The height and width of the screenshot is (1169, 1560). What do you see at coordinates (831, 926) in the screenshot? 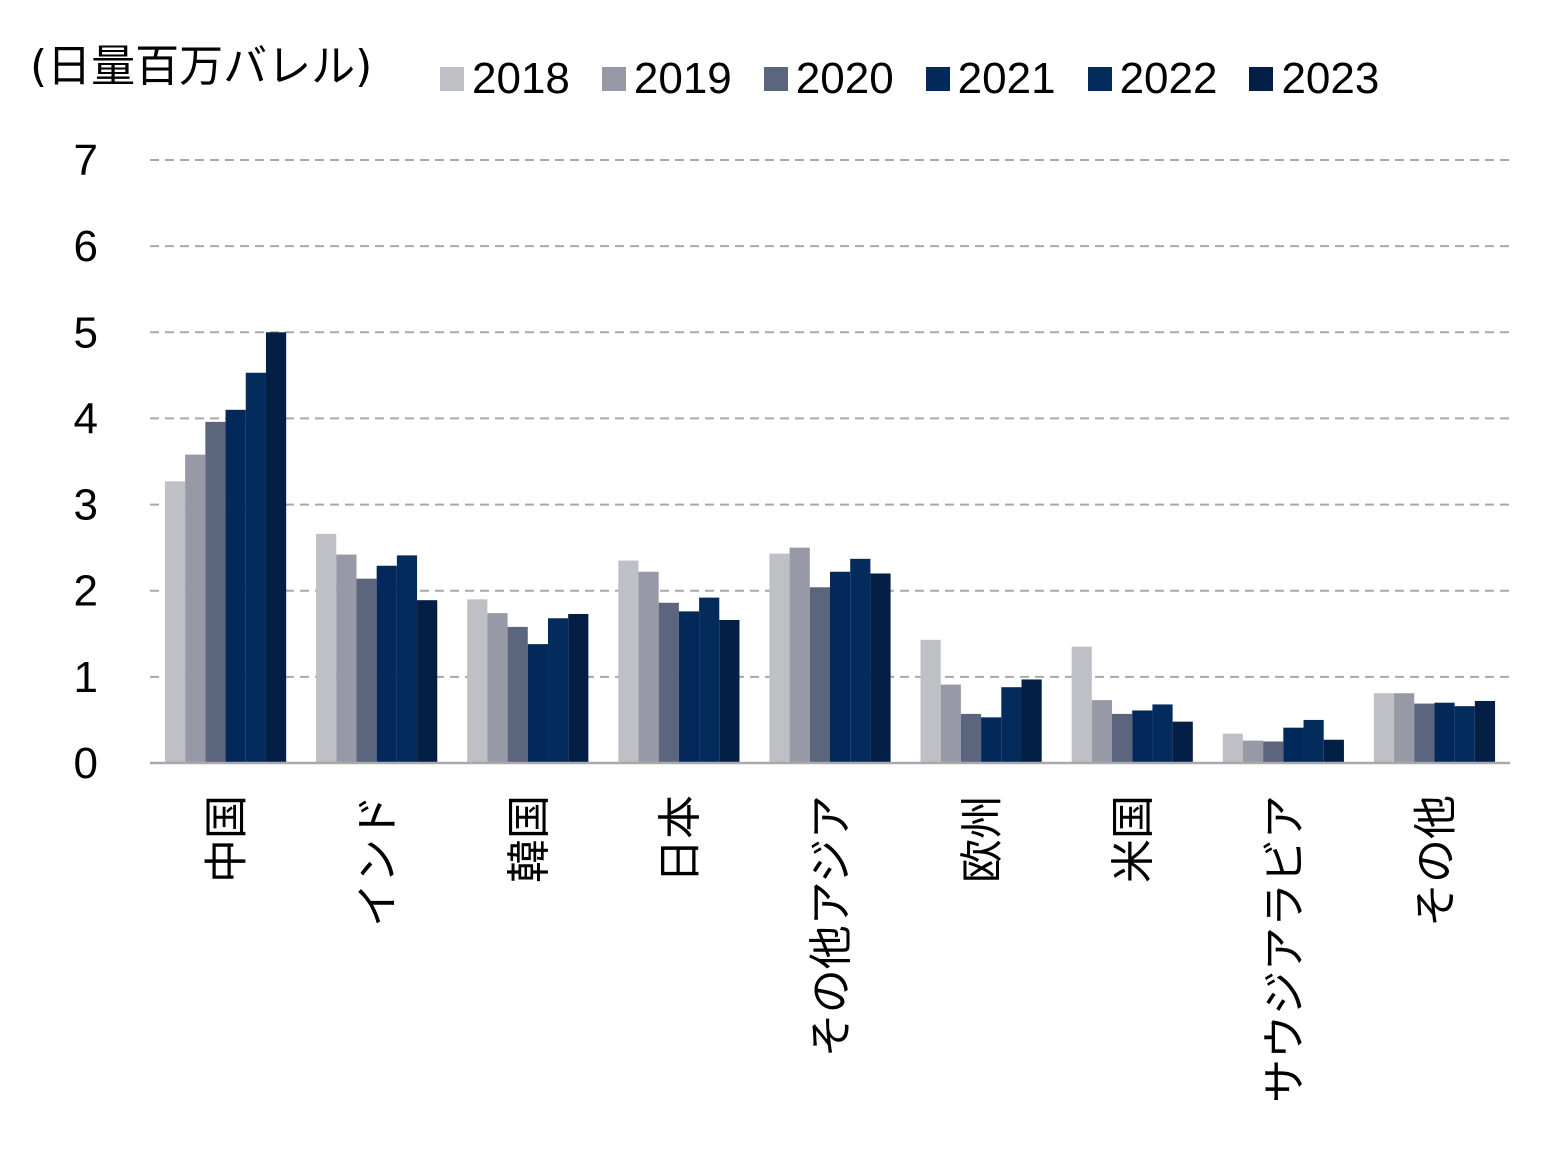
I see `category-label: その他アジア` at bounding box center [831, 926].